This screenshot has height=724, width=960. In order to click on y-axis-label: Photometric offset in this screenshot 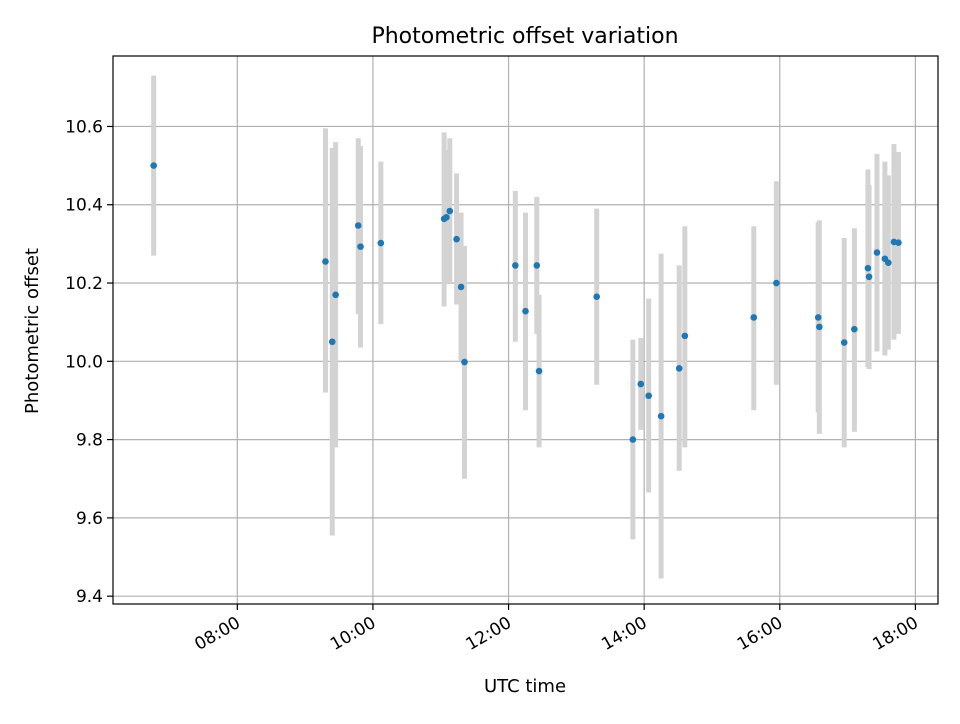, I will do `click(32, 331)`.